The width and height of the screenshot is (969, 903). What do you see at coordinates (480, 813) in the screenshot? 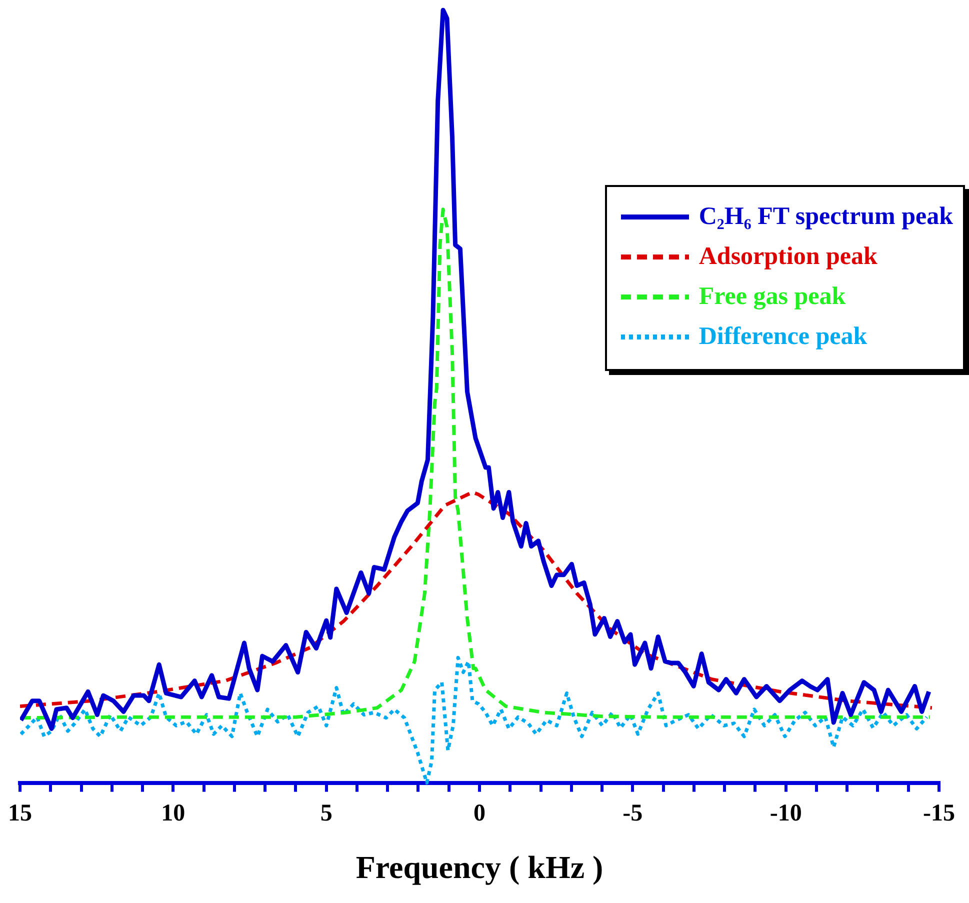
I see `x-tick-label: 0` at bounding box center [480, 813].